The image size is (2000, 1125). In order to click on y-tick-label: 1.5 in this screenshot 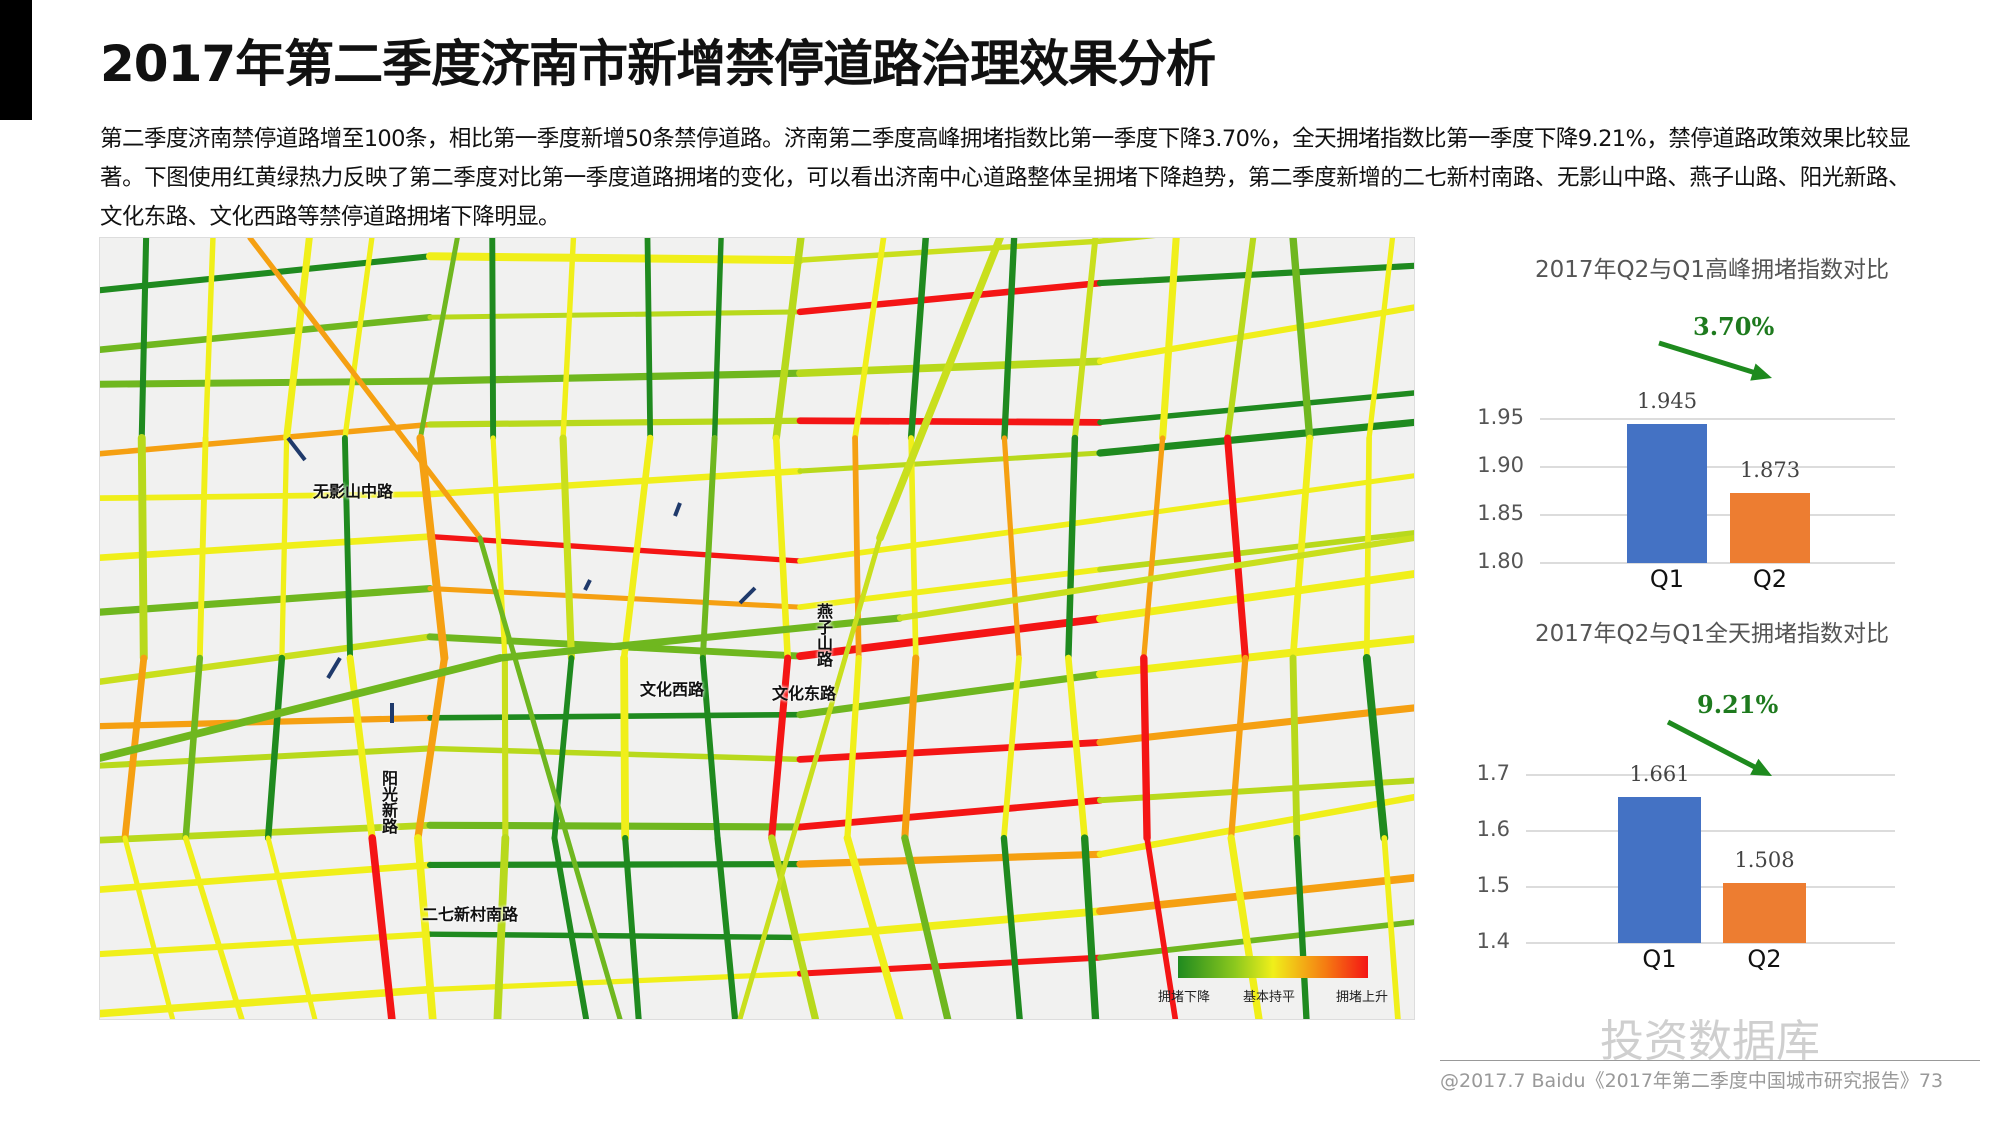, I will do `click(1493, 885)`.